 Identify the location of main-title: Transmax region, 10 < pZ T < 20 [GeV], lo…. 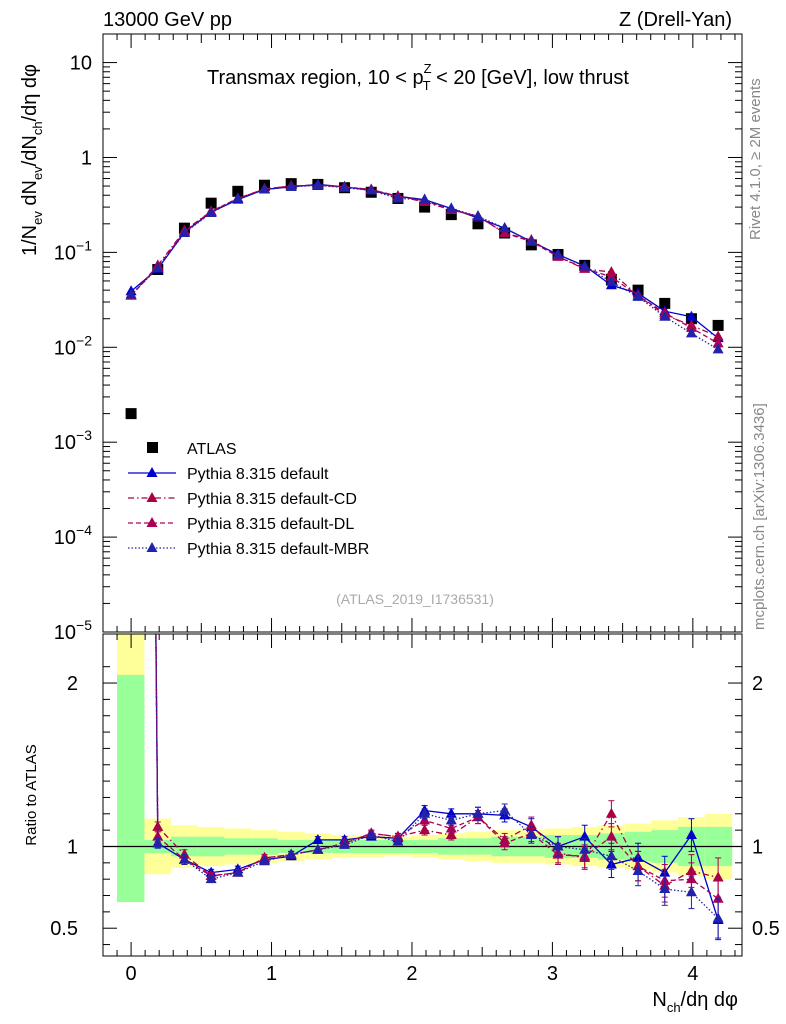
(418, 77).